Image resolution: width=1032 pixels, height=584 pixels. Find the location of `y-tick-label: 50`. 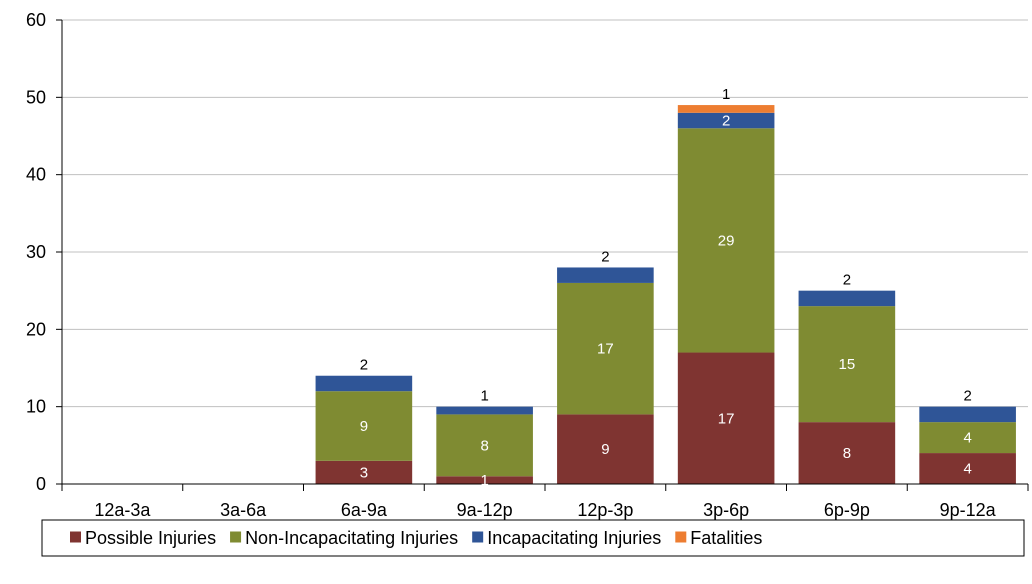

y-tick-label: 50 is located at coordinates (36, 97).